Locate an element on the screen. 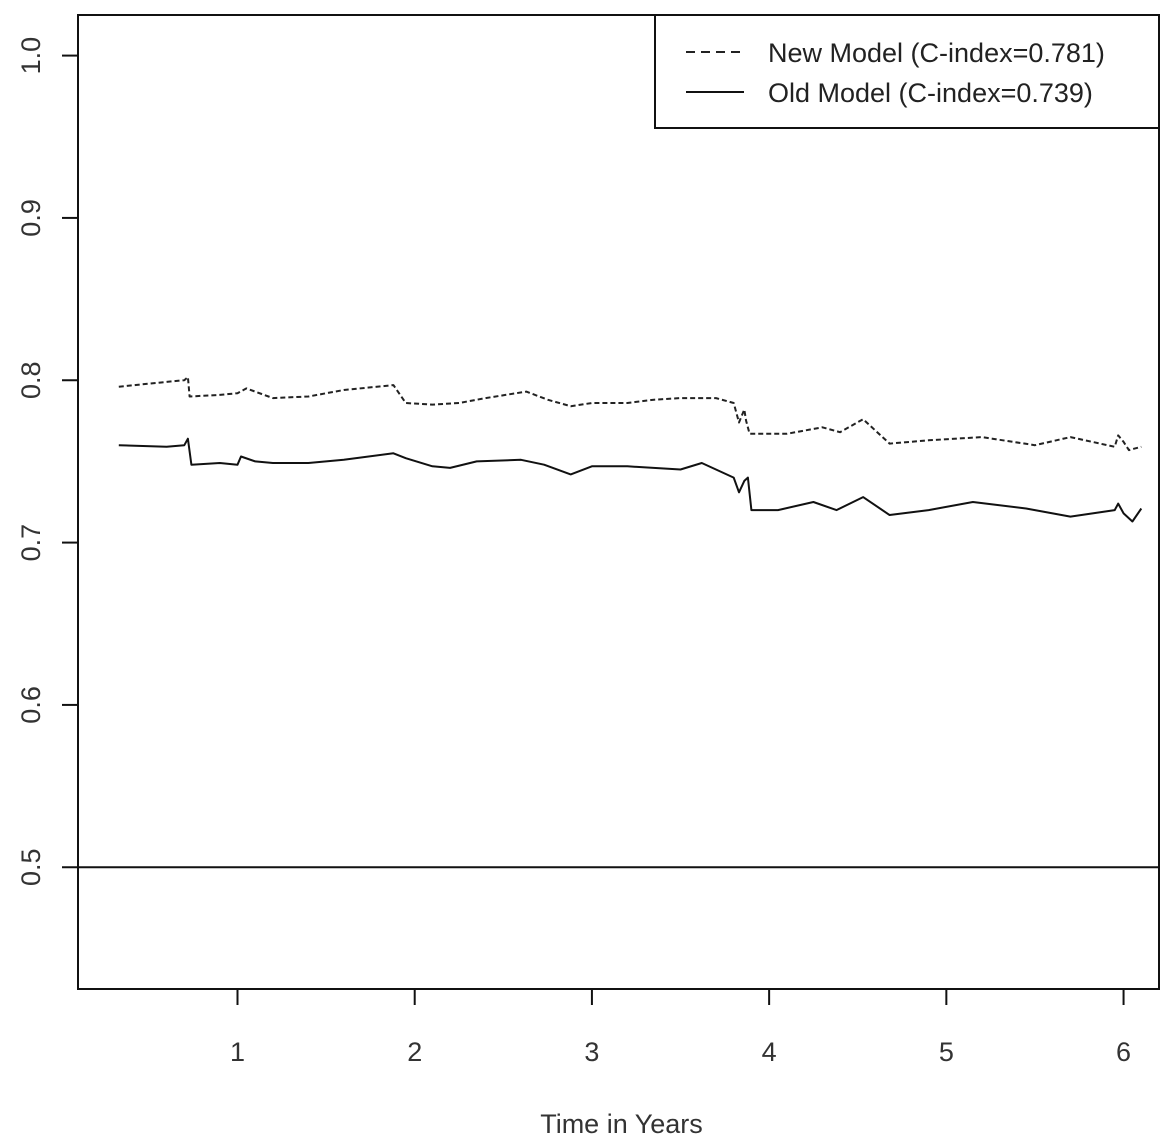 The height and width of the screenshot is (1139, 1160). legend-label-old-model: Old Model (C-index=0.739) is located at coordinates (930, 93).